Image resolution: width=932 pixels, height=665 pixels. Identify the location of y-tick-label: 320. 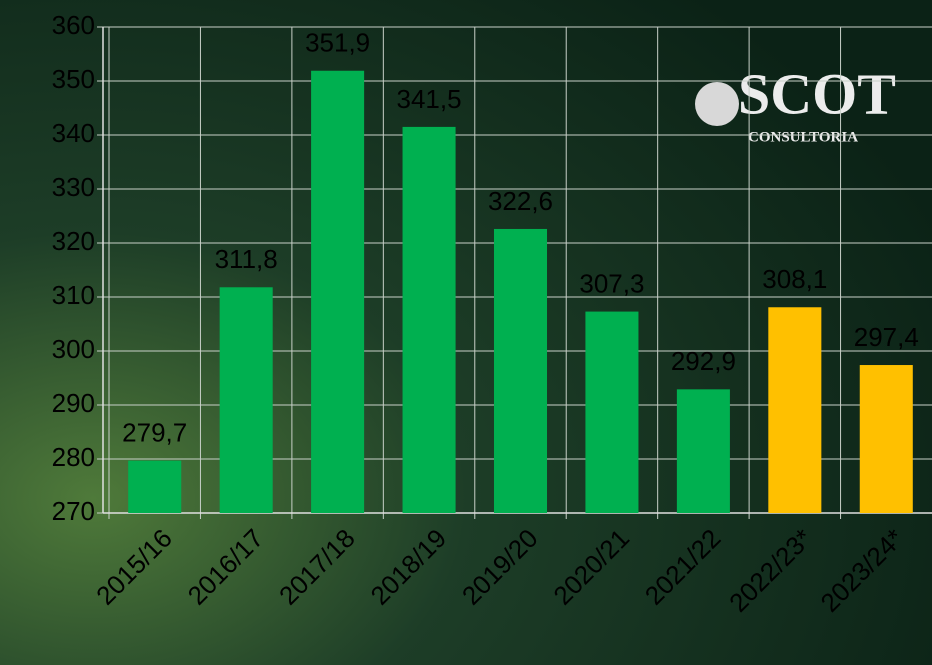
(73, 241).